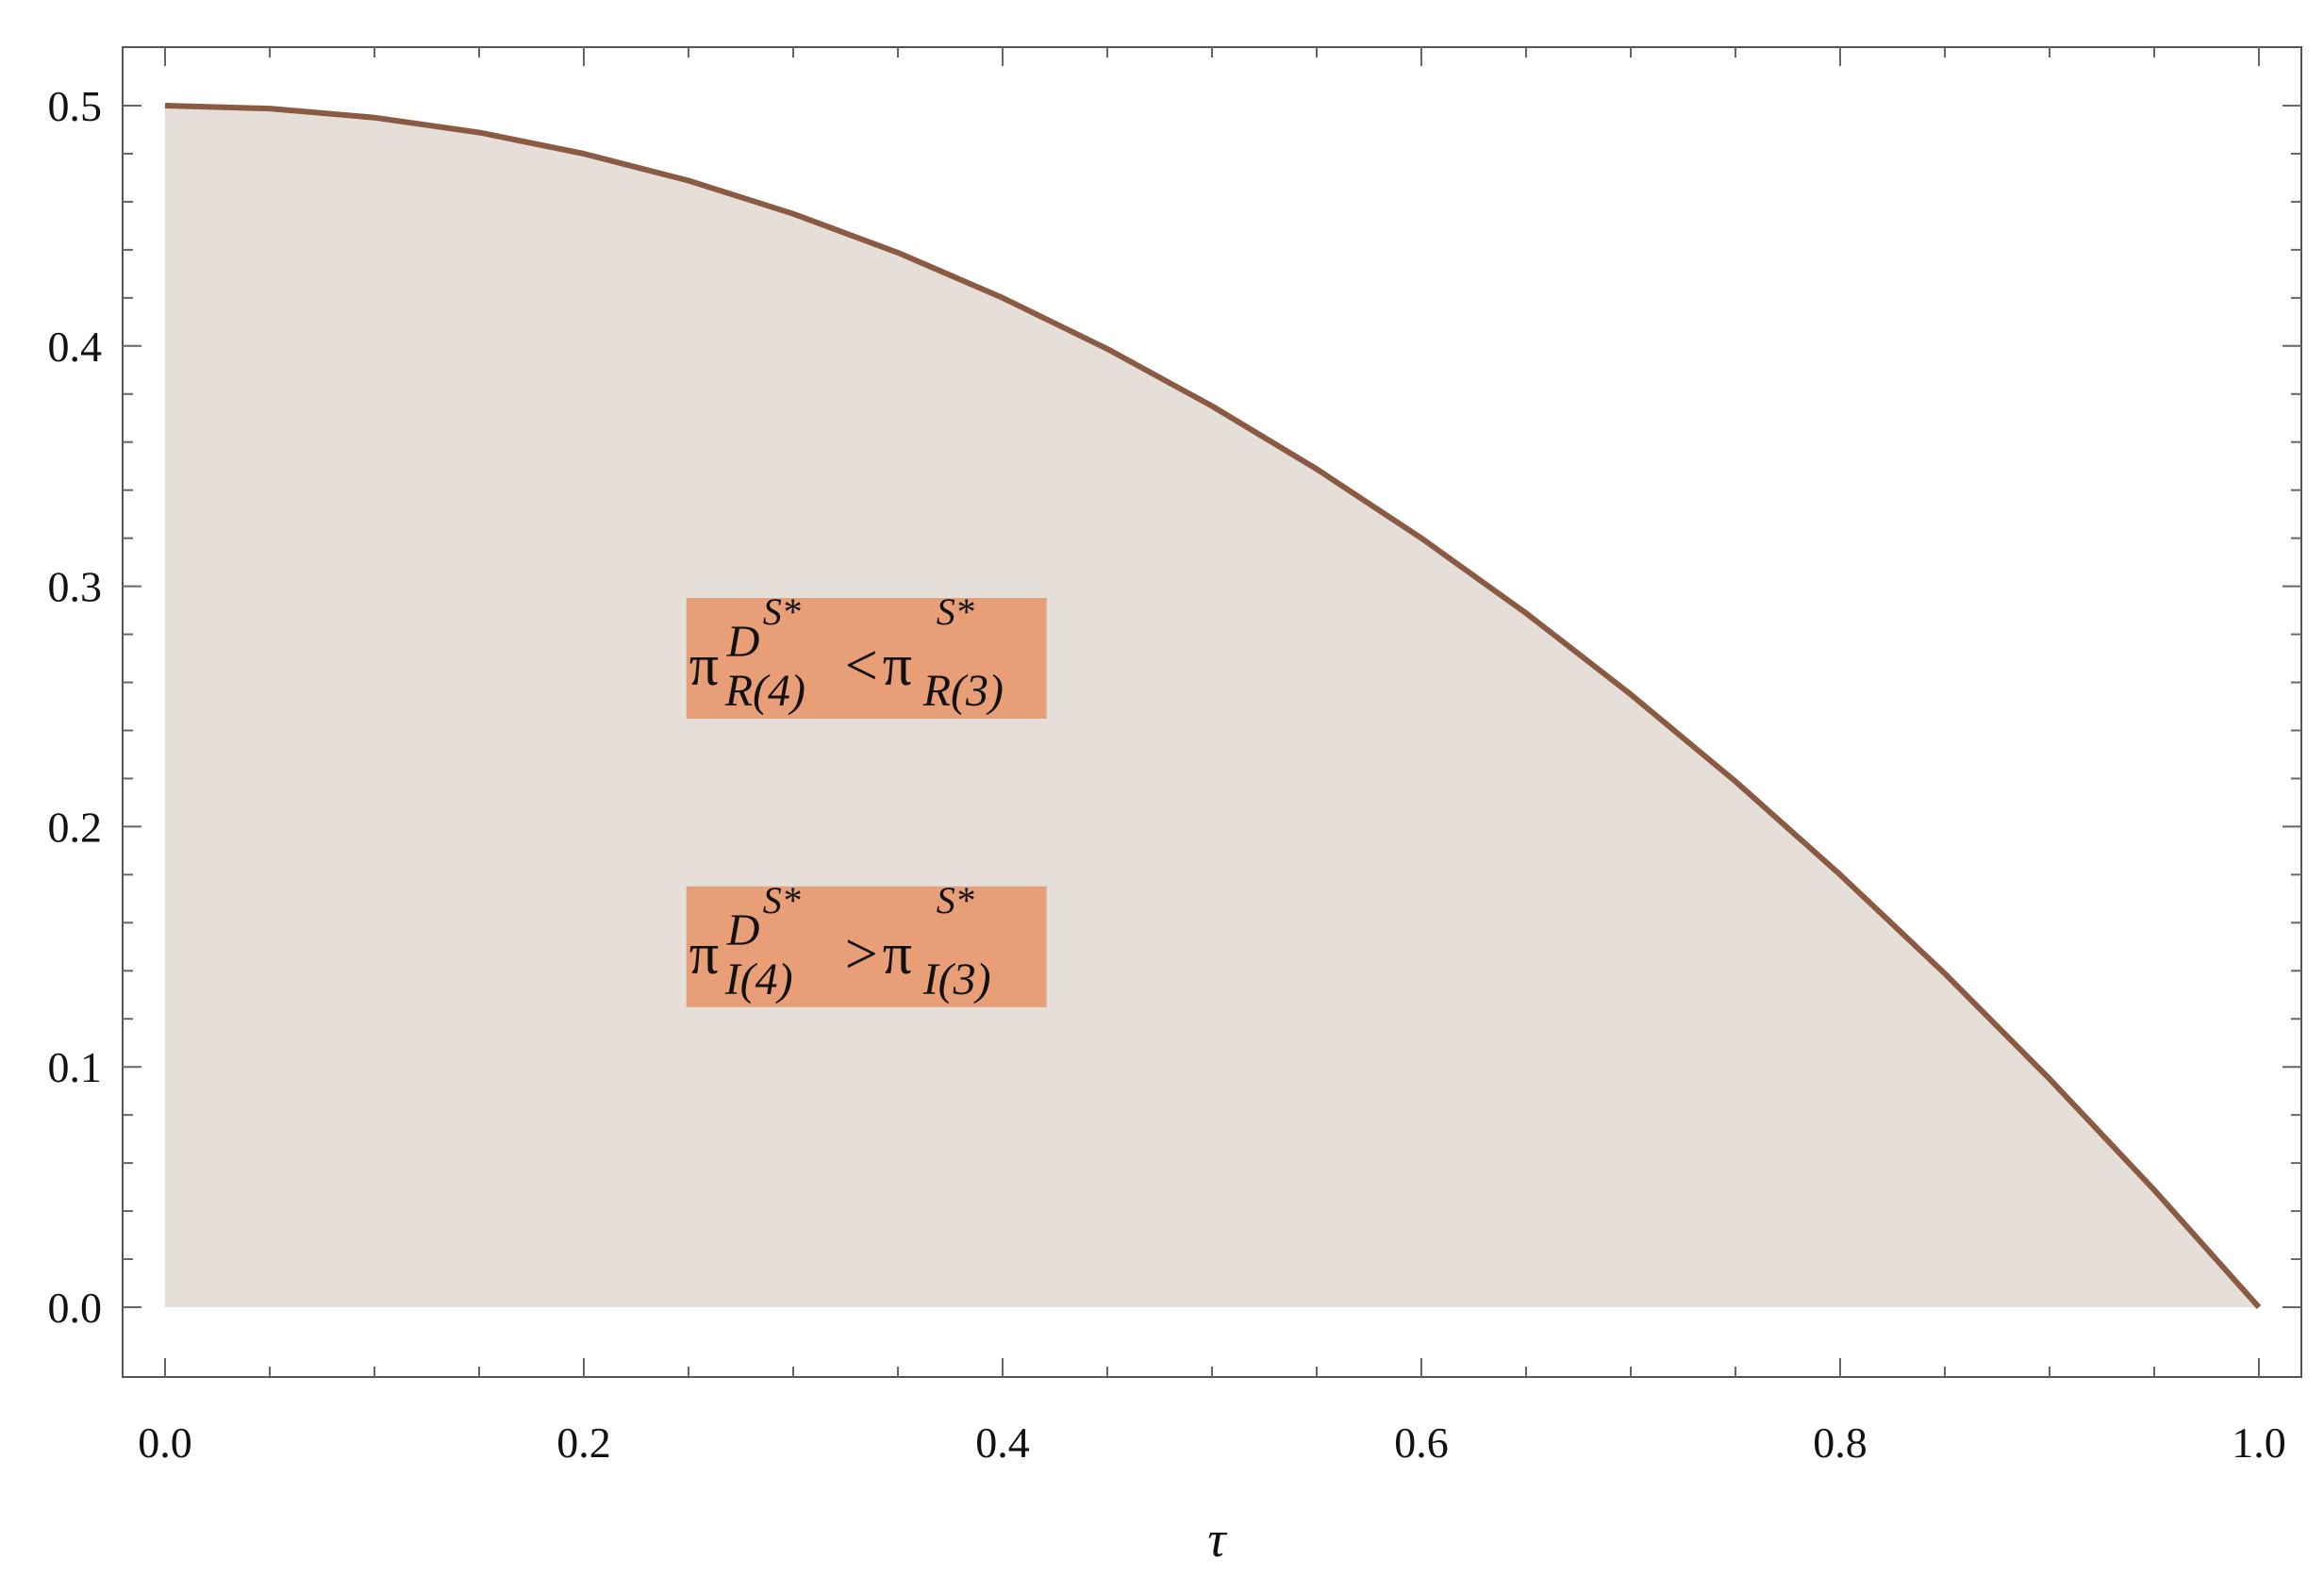  What do you see at coordinates (862, 666) in the screenshot?
I see `annotation-relation: <` at bounding box center [862, 666].